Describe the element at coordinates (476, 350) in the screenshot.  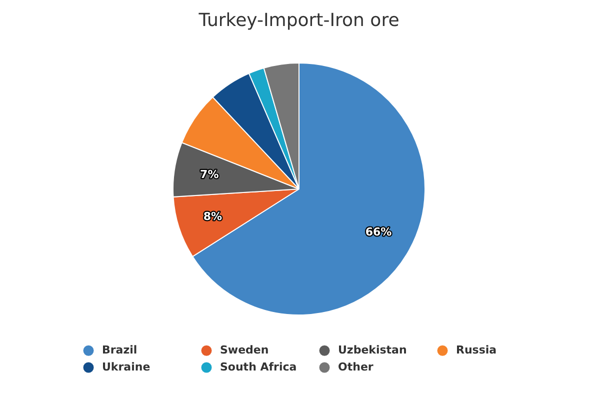
I see `legend-label: Russia` at that location.